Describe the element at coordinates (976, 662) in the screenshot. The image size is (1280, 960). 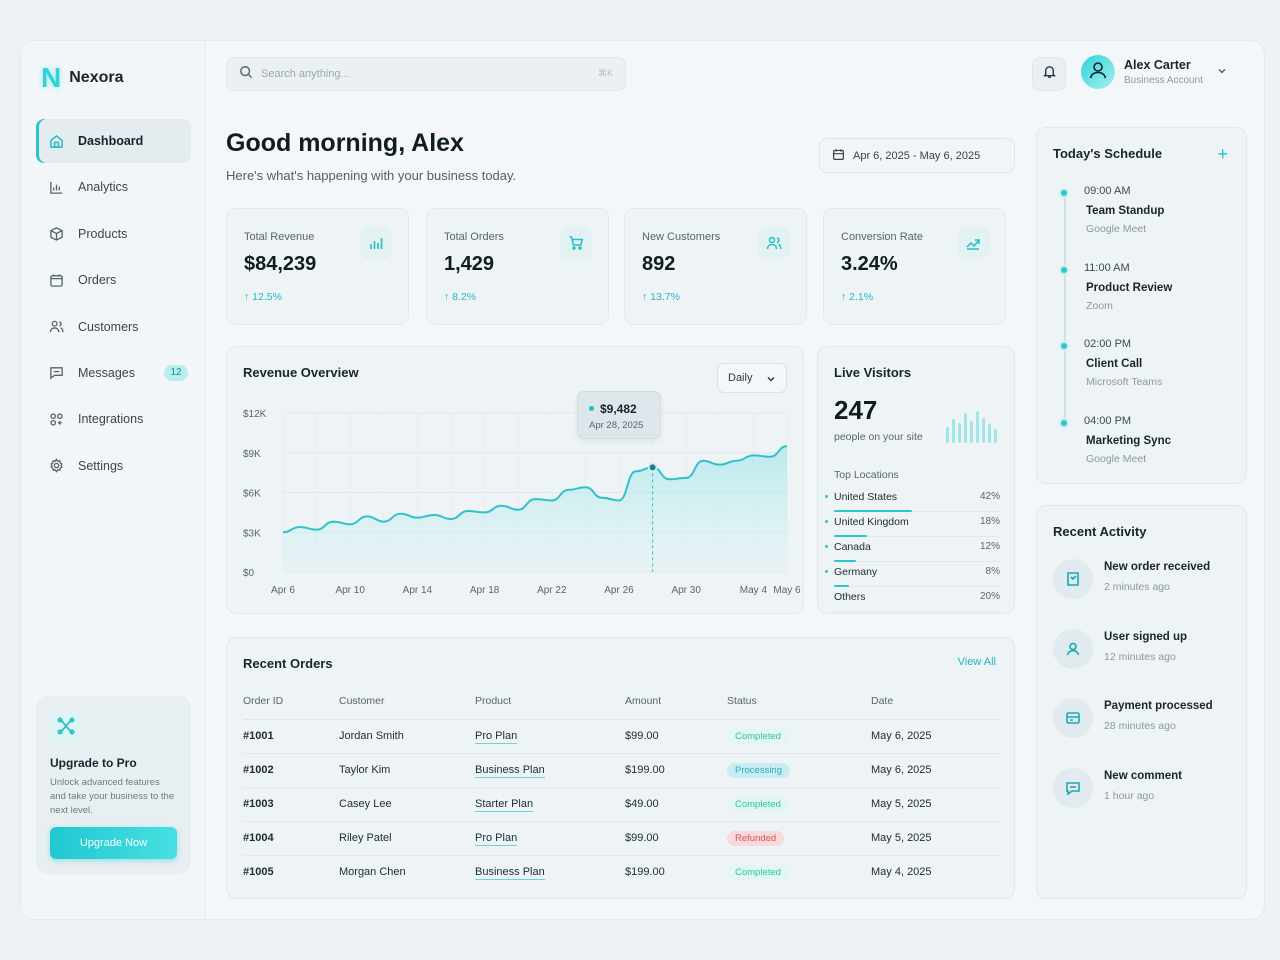
I see `view-all-link: View All` at that location.